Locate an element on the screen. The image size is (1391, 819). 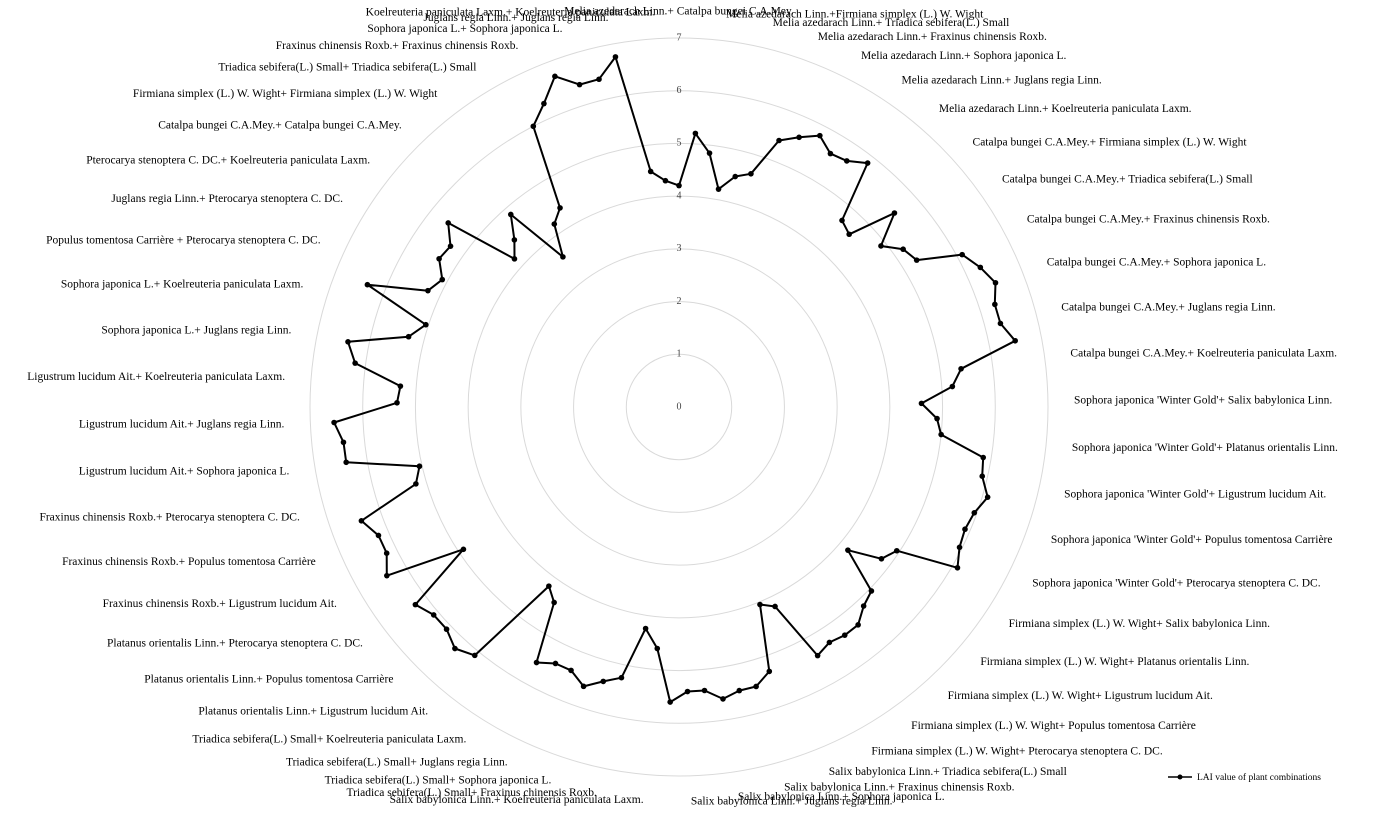
r-tick-label: 3 is located at coordinates (679, 248).